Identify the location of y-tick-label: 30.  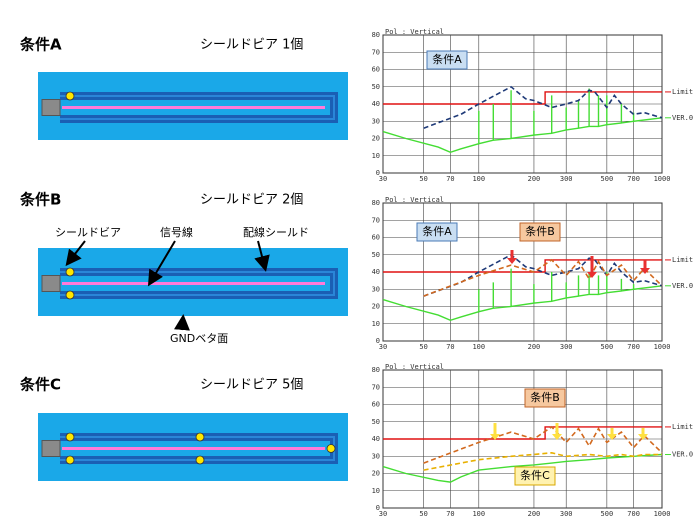
(376, 289).